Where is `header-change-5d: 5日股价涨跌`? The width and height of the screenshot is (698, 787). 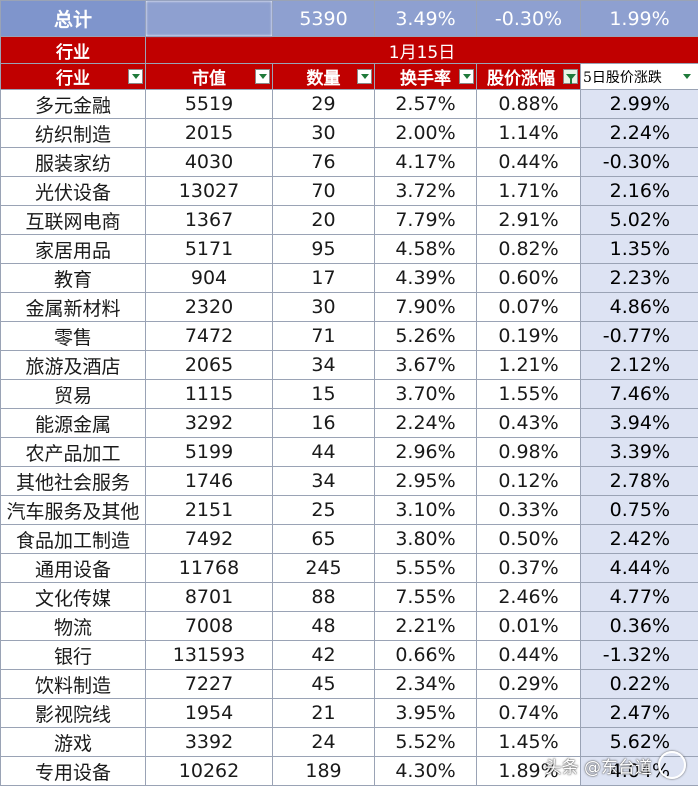 header-change-5d: 5日股价涨跌 is located at coordinates (639, 76).